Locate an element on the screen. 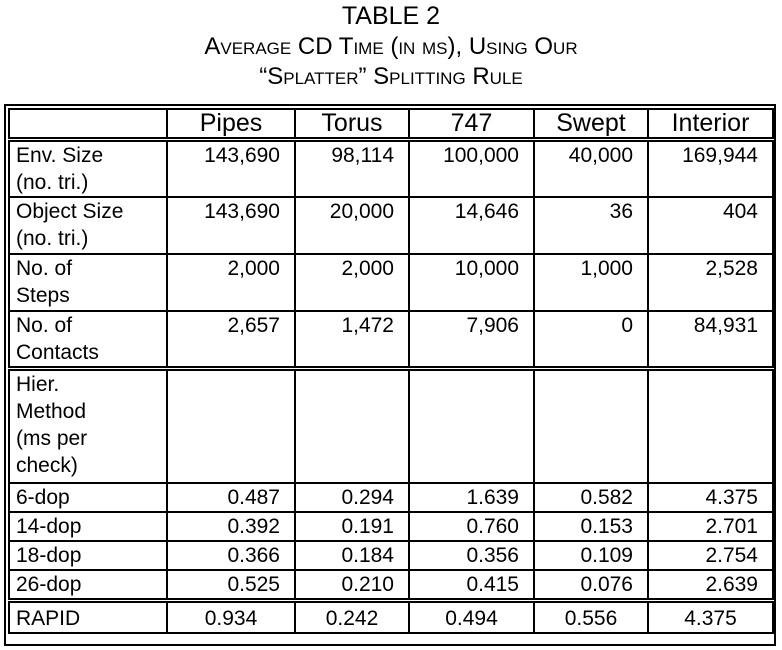  table-row: 6-dop 0.487 0.294 1.639 0.582 4.375 is located at coordinates (391, 497).